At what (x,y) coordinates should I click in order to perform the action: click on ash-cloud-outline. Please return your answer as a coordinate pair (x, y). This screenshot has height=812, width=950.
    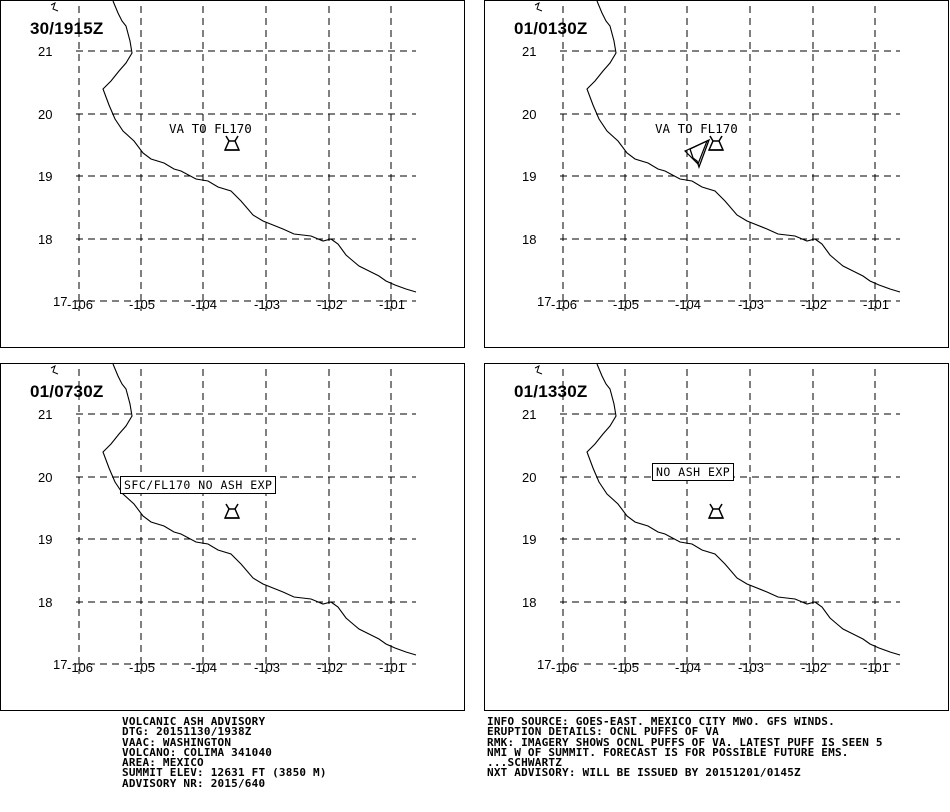
    Looking at the image, I should click on (696, 152).